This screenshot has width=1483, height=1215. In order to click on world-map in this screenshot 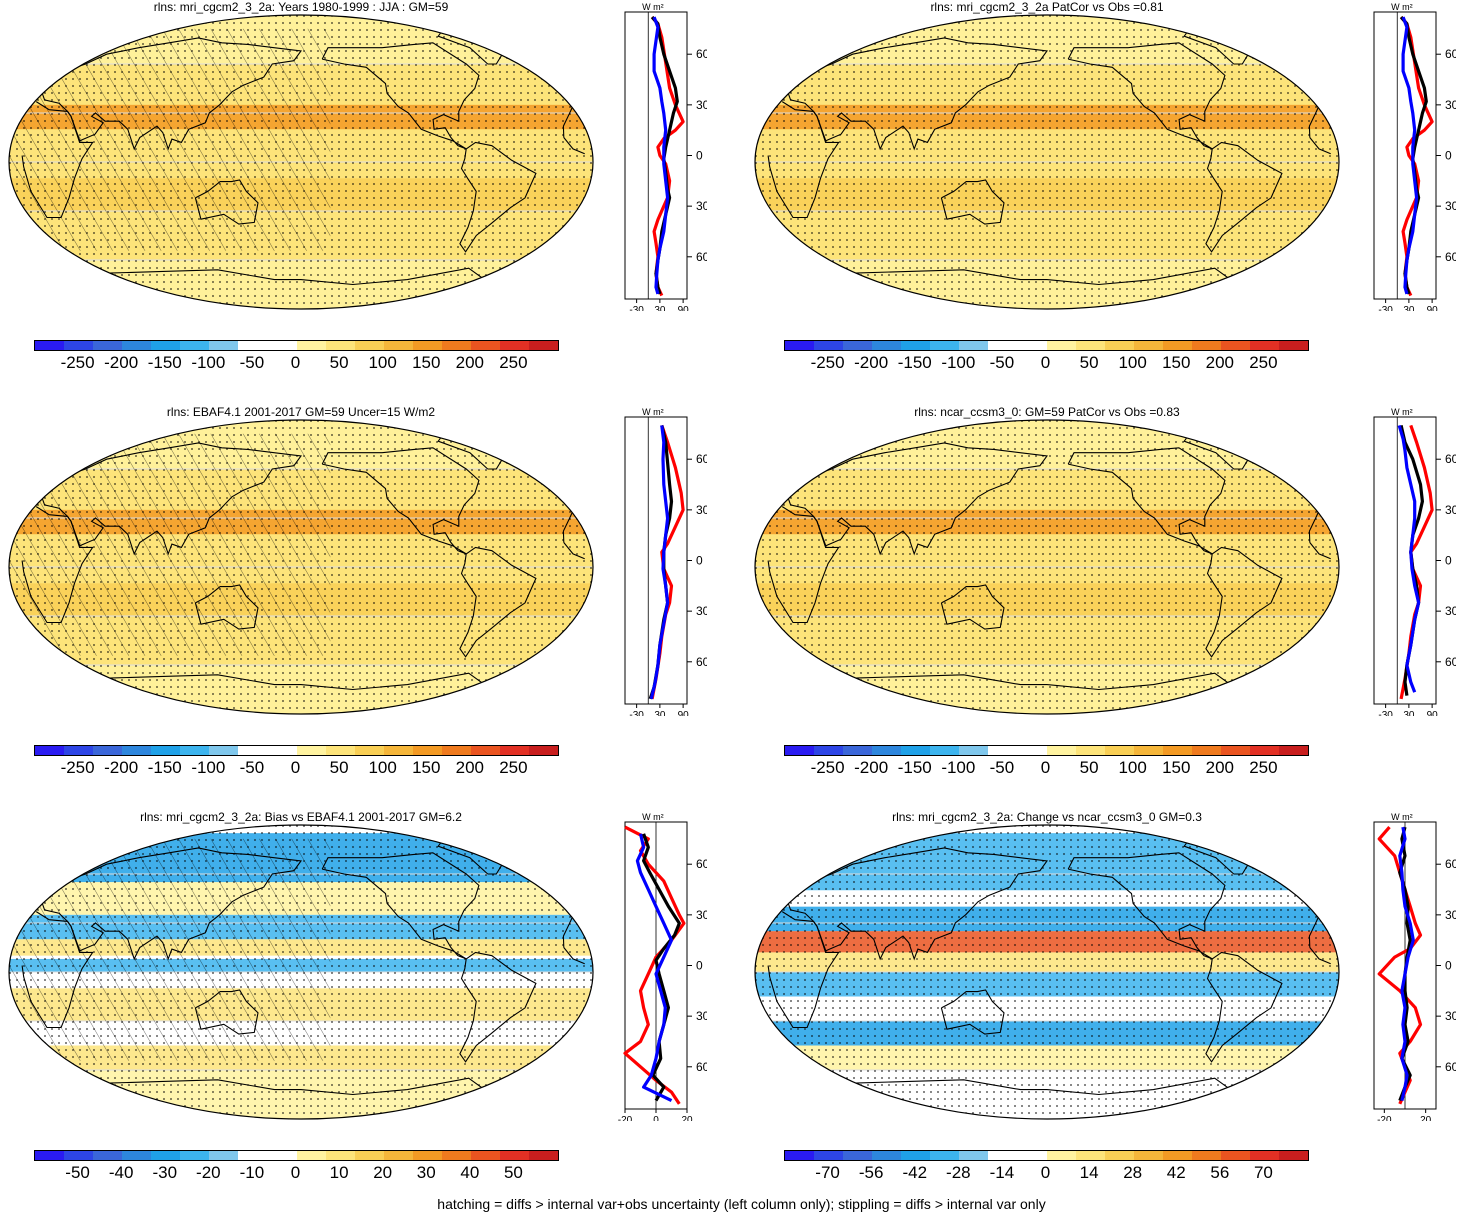, I will do `click(301, 162)`.